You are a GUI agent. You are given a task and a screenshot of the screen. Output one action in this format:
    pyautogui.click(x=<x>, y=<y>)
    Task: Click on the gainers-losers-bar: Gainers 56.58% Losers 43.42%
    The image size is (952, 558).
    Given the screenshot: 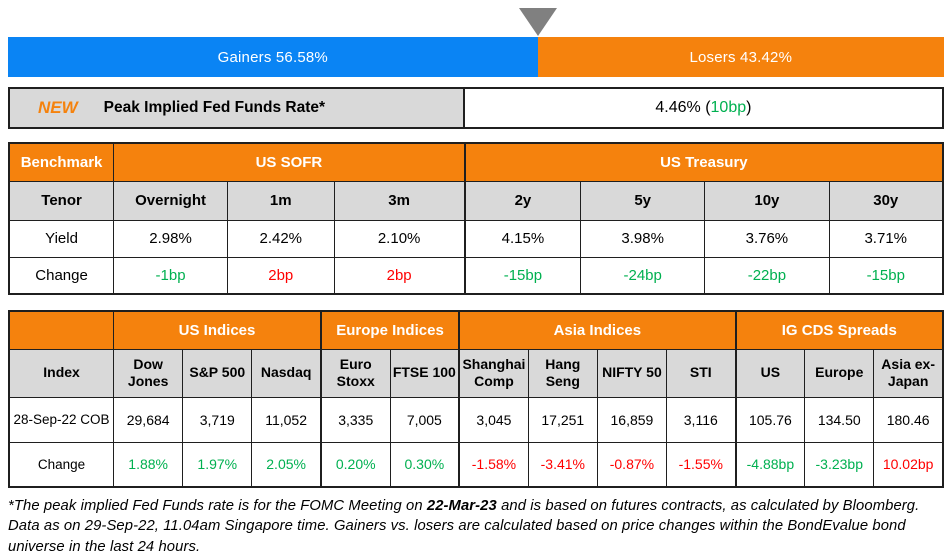 What is the action you would take?
    pyautogui.click(x=476, y=57)
    